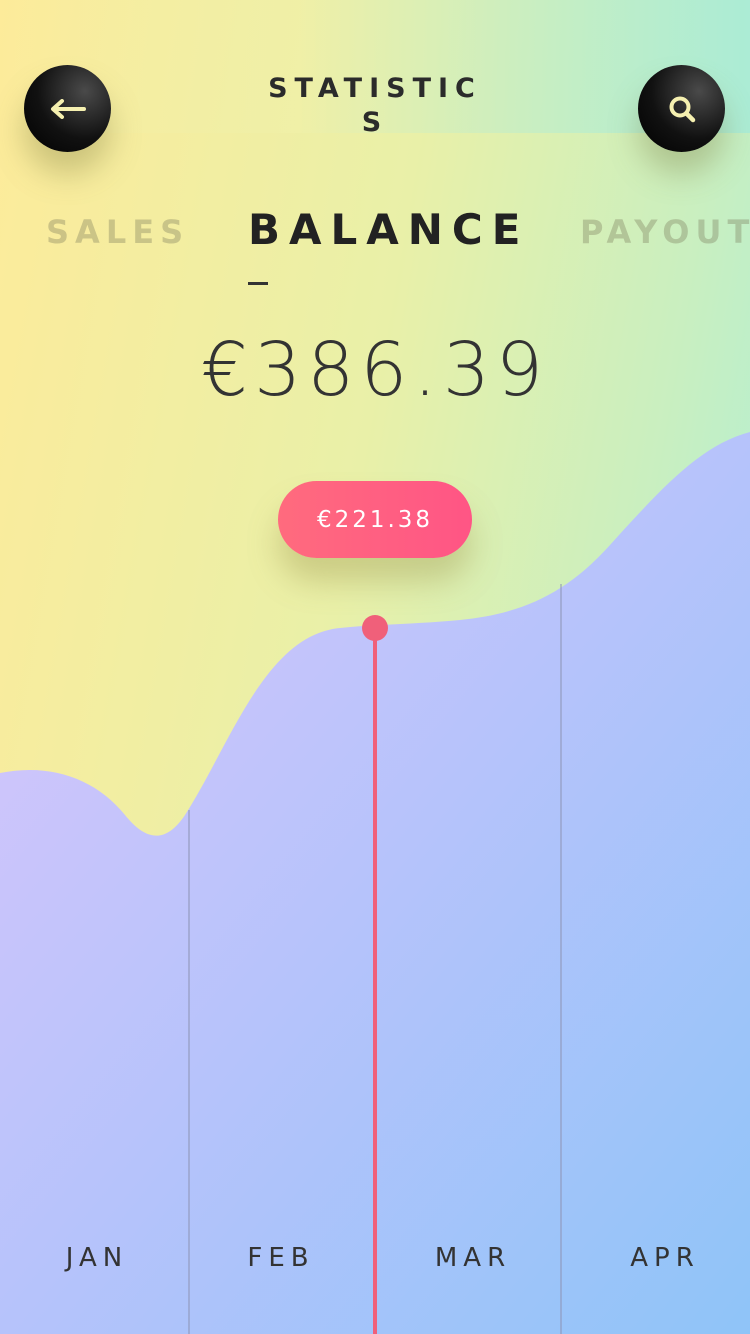  What do you see at coordinates (375, 105) in the screenshot?
I see `page-title: STATISTICS` at bounding box center [375, 105].